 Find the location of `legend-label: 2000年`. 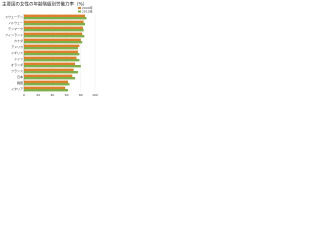

legend-label: 2000年 is located at coordinates (87, 7).